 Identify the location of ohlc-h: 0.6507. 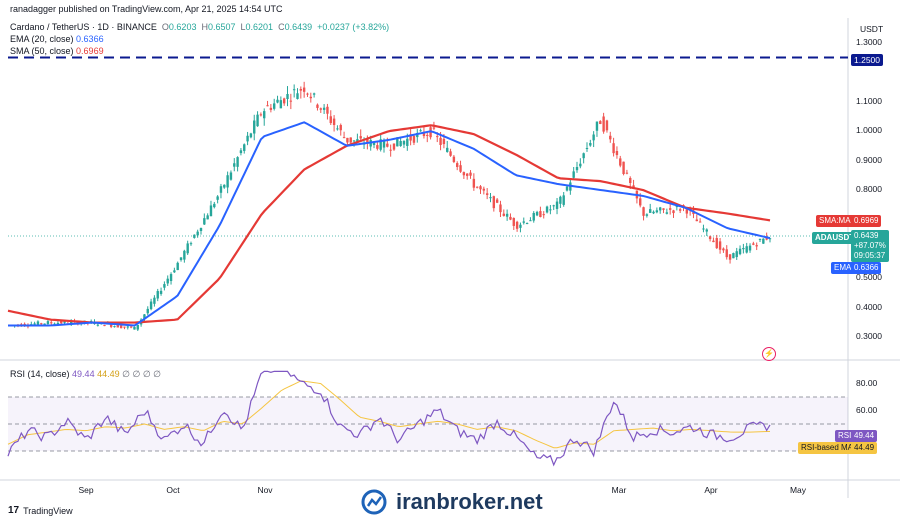
(221, 27).